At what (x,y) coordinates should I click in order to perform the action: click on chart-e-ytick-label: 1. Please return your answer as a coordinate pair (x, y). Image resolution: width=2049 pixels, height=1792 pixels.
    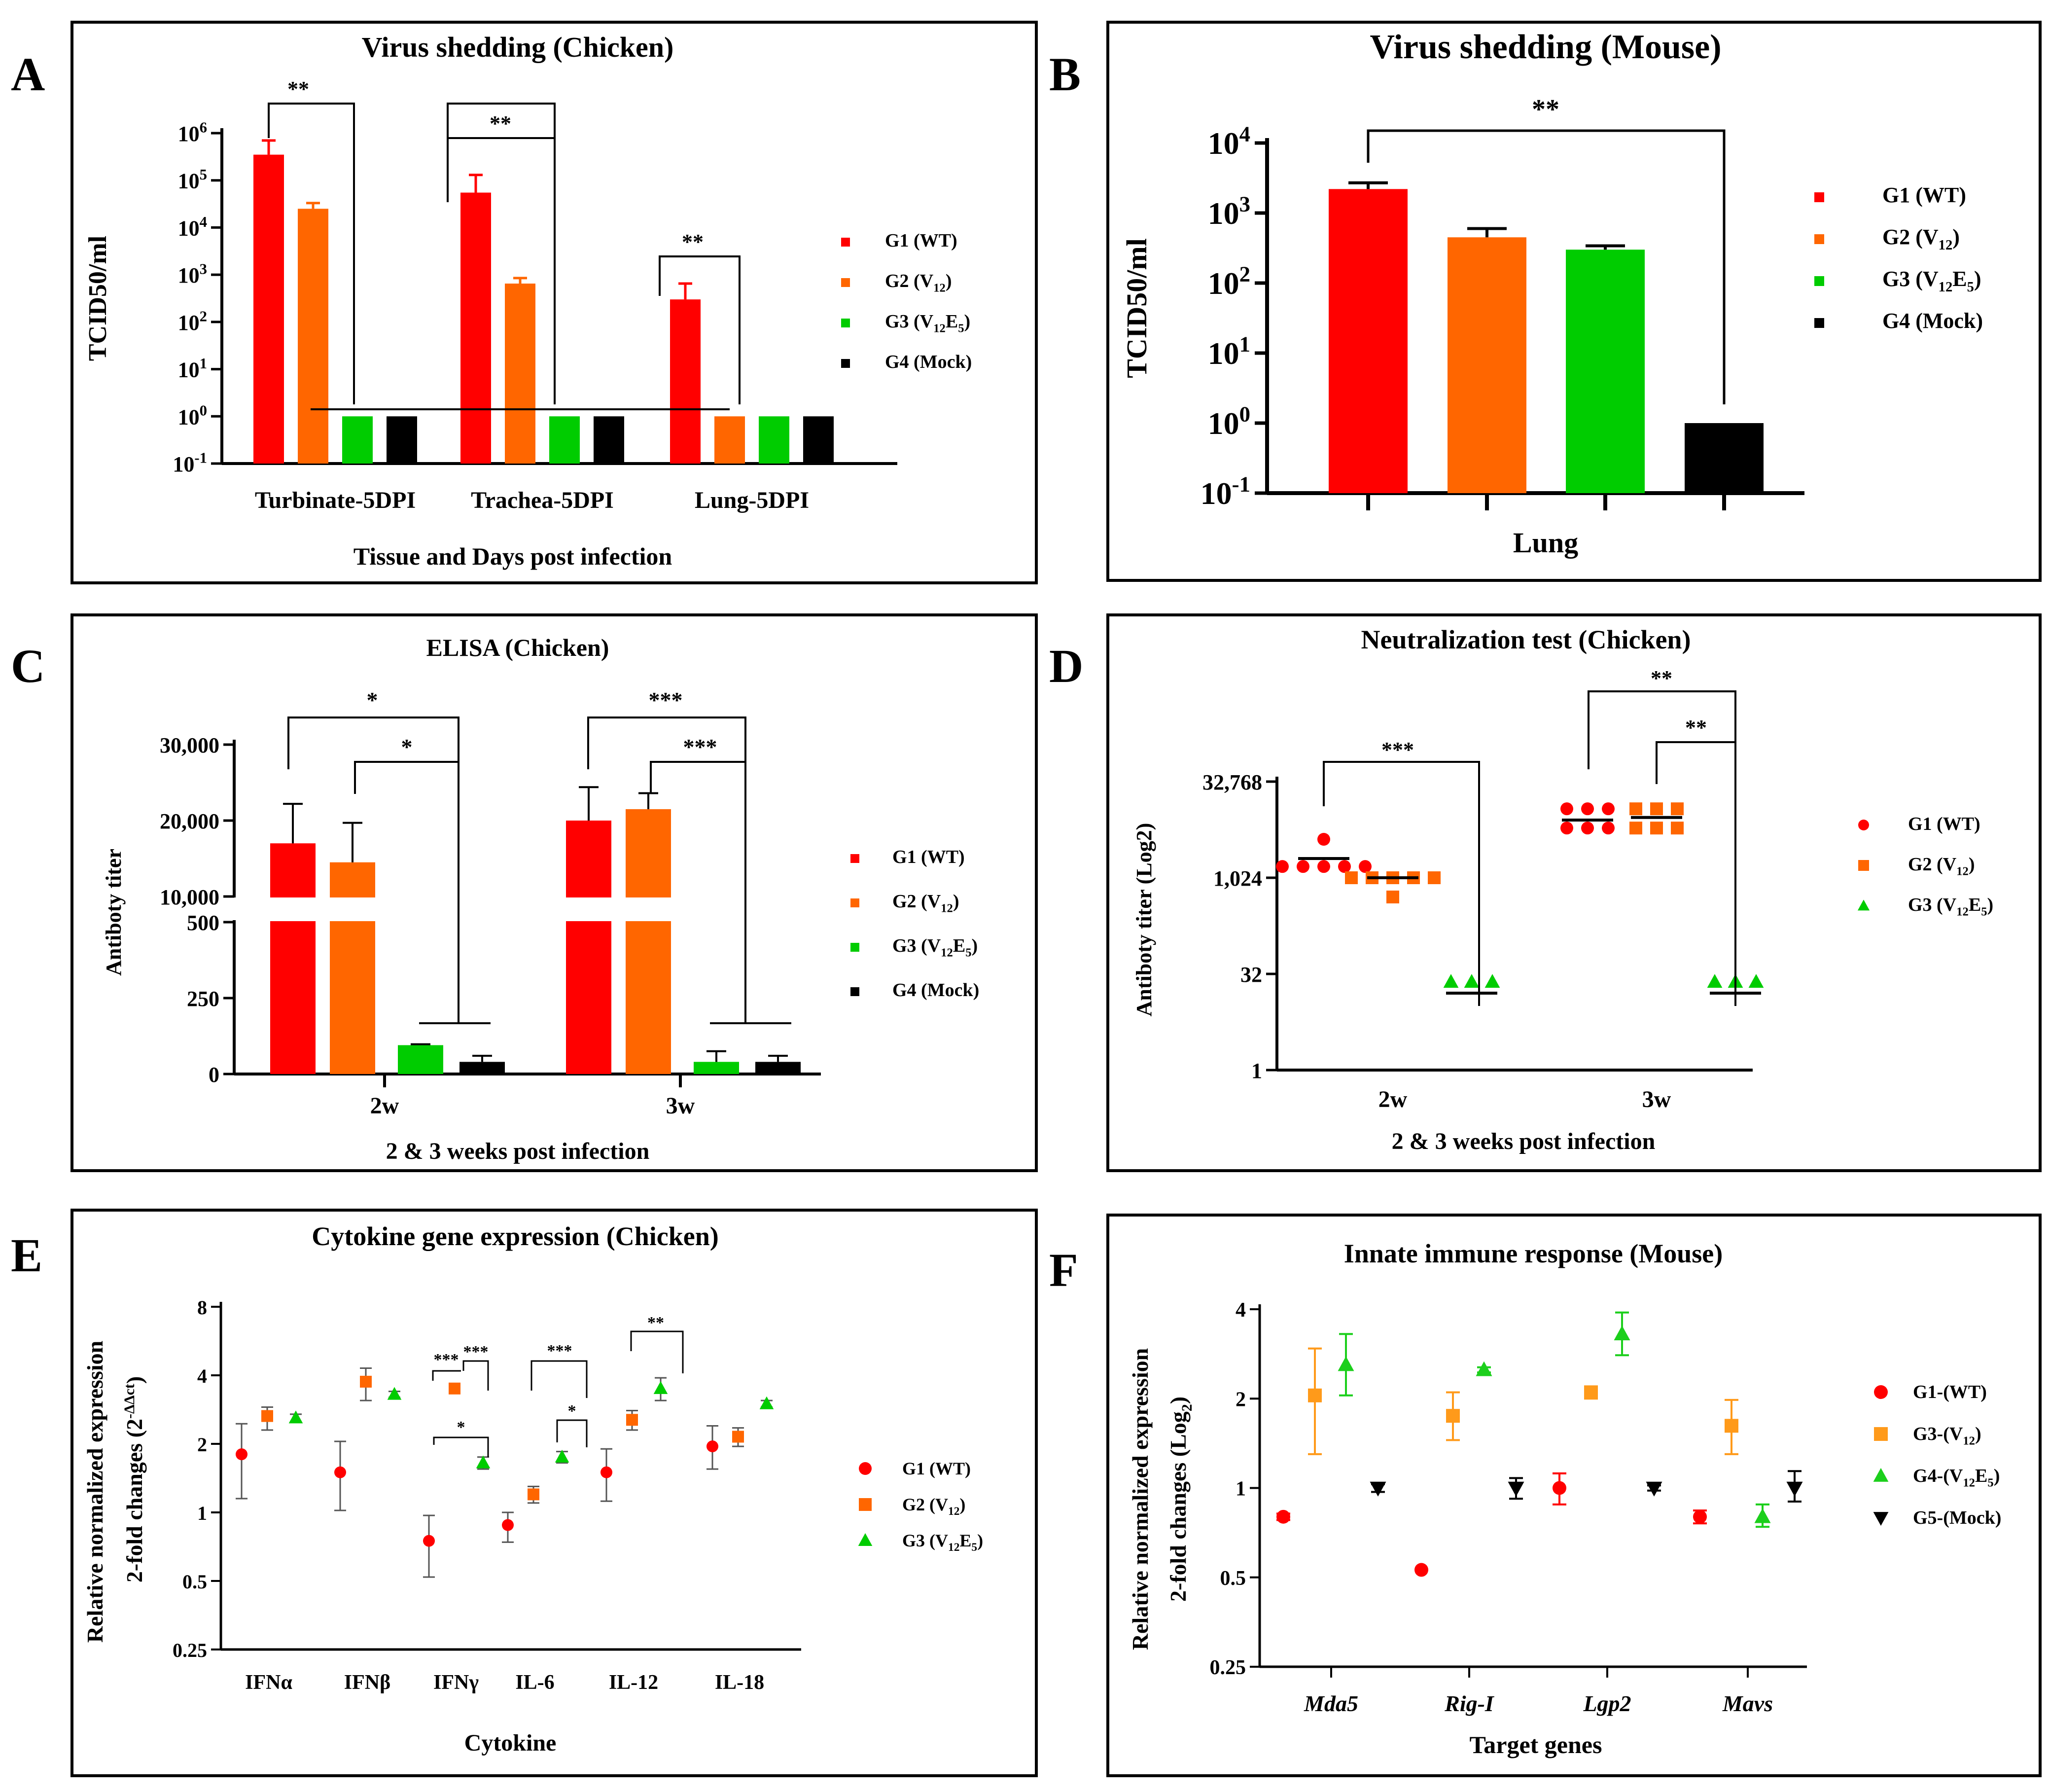
    Looking at the image, I should click on (202, 1513).